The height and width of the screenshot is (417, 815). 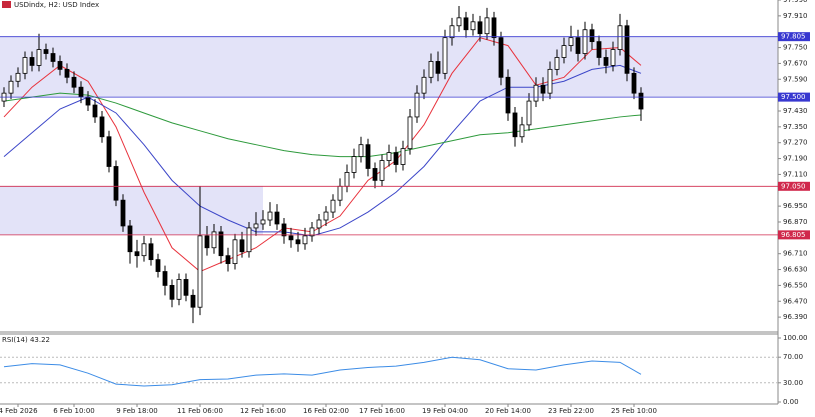 I want to click on y-tick-label: 97.910, so click(x=795, y=16).